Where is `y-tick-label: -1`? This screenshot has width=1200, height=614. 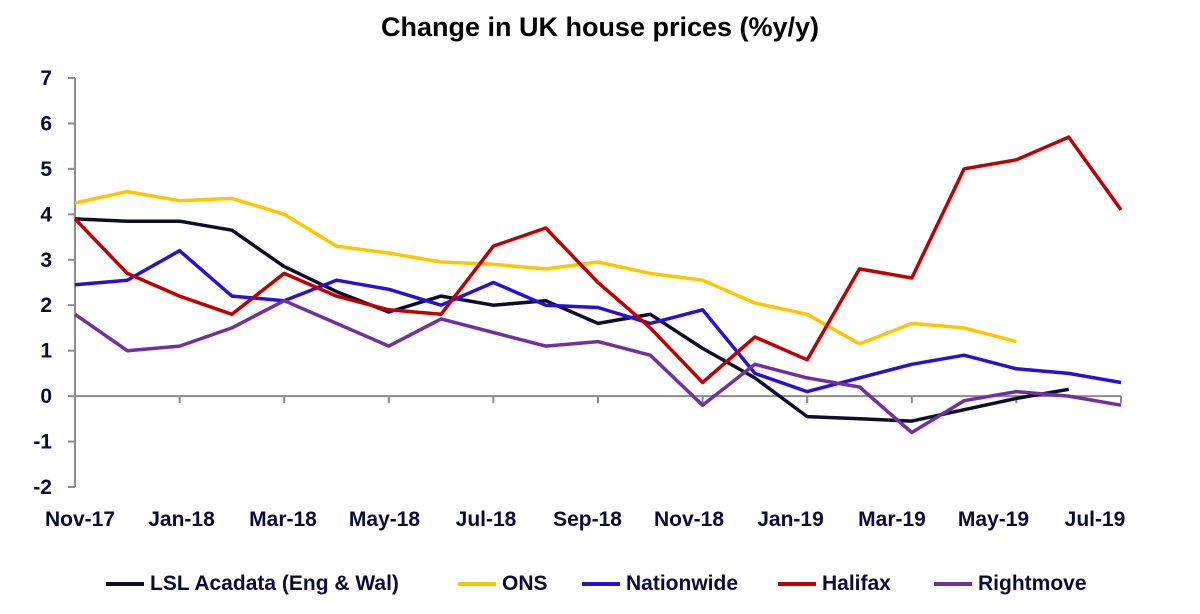
y-tick-label: -1 is located at coordinates (42, 442).